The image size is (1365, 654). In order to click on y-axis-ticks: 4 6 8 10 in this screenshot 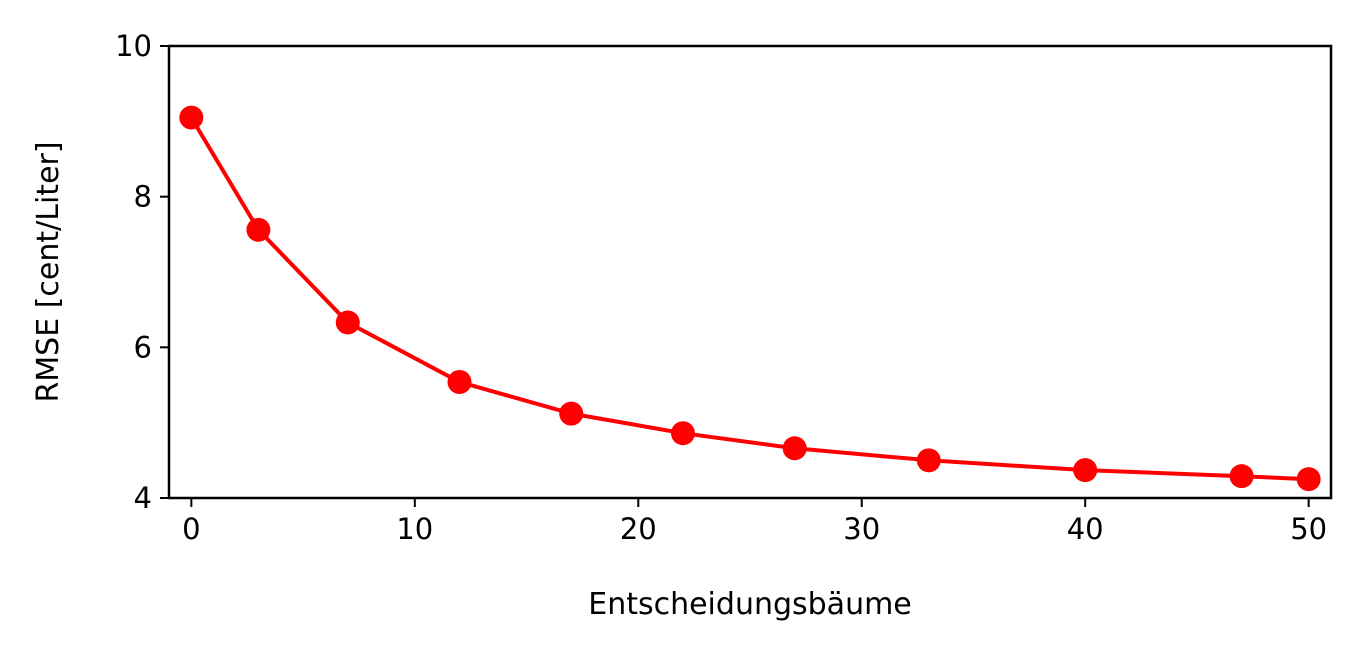, I will do `click(142, 272)`.